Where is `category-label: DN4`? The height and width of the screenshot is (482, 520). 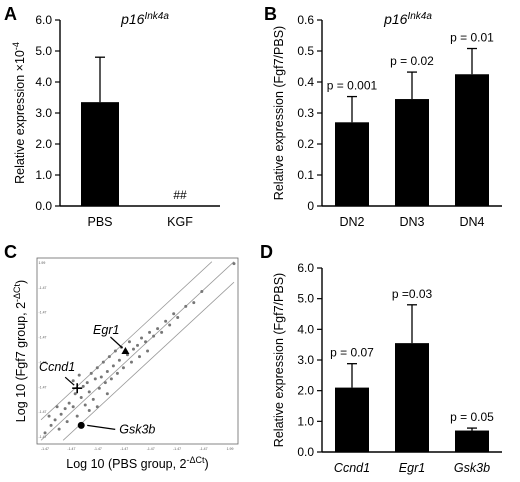
category-label: DN4 is located at coordinates (471, 222).